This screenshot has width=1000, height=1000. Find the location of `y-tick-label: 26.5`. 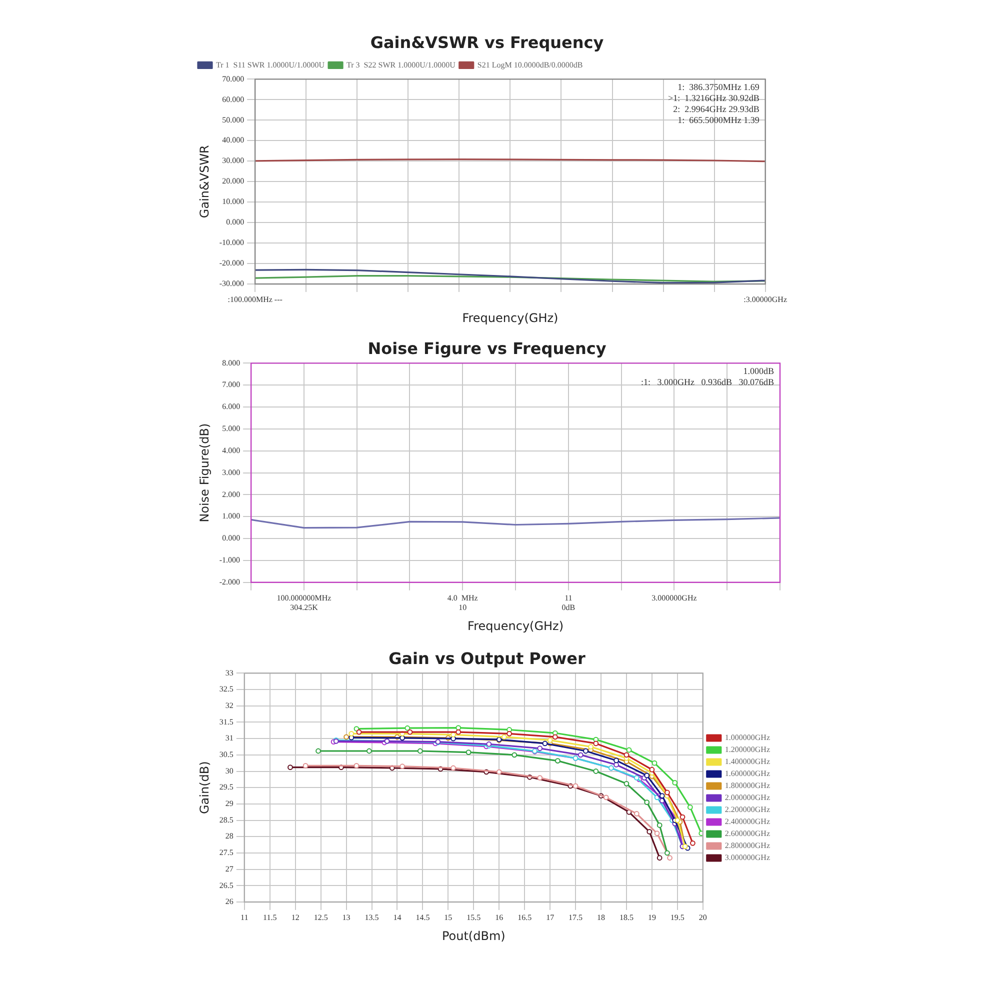

y-tick-label: 26.5 is located at coordinates (226, 885).